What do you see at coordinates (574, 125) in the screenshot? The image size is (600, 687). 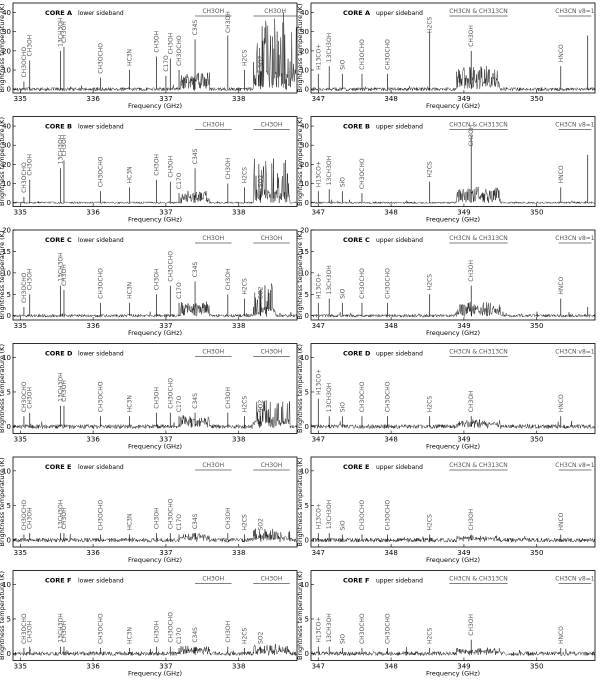 I see `span-label: CH3CN v8=1` at bounding box center [574, 125].